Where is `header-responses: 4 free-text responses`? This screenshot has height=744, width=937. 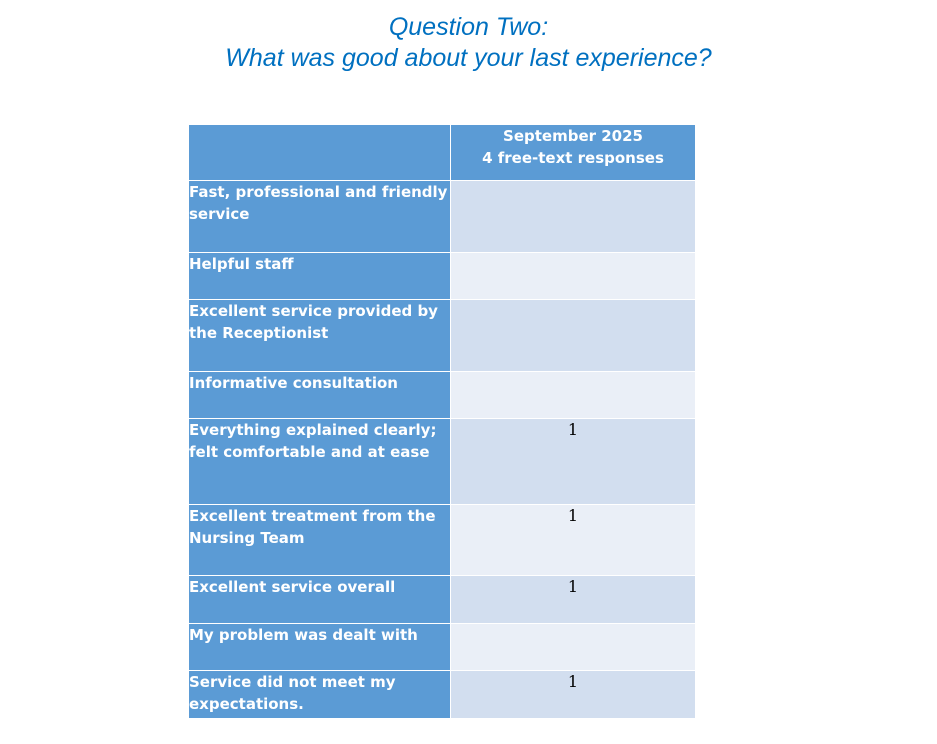
header-responses: 4 free-text responses is located at coordinates (573, 158).